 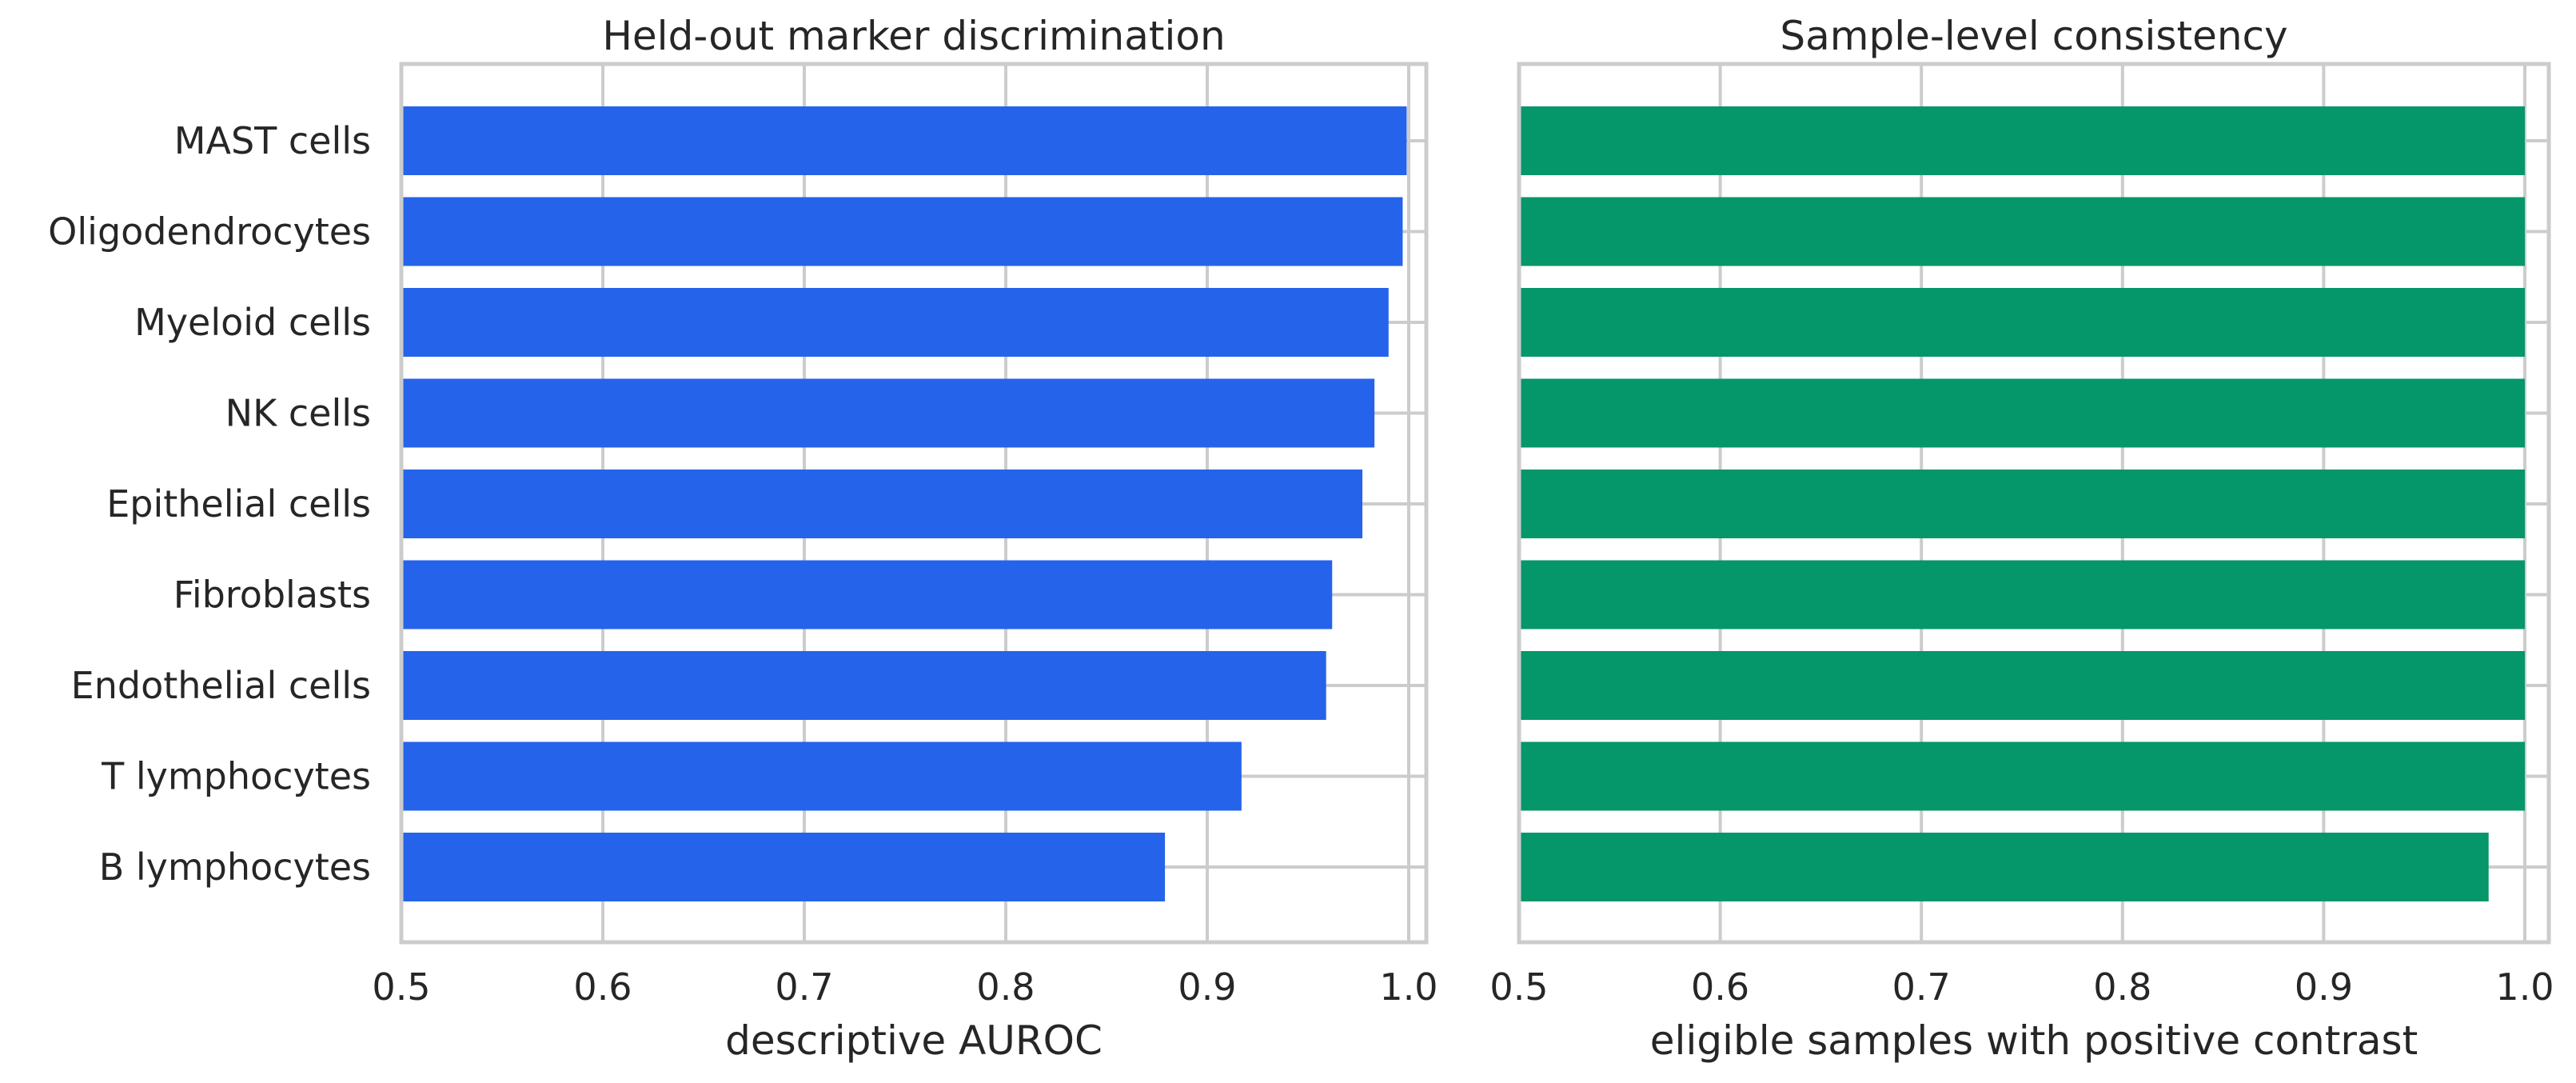 I want to click on category-label: MAST cells, so click(x=272, y=140).